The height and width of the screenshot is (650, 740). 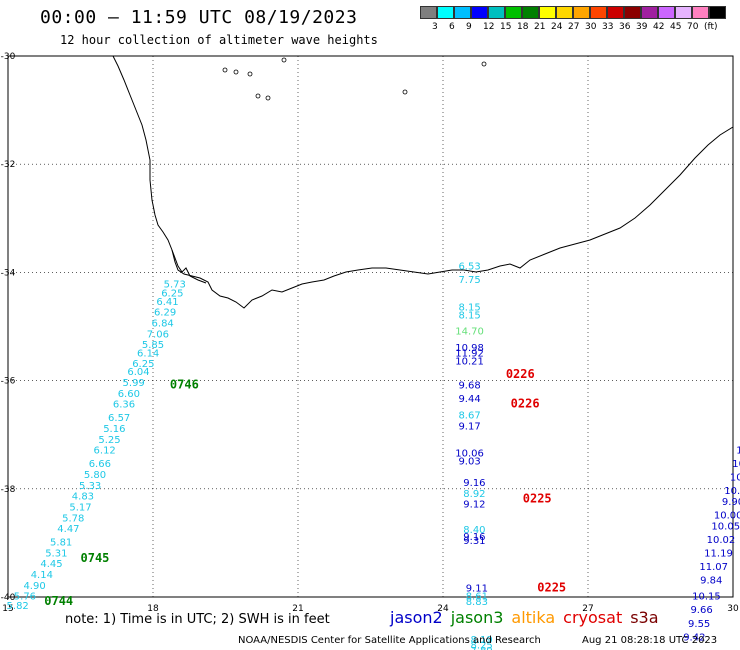 What do you see at coordinates (525, 404) in the screenshot?
I see `pass-time-label: 0226` at bounding box center [525, 404].